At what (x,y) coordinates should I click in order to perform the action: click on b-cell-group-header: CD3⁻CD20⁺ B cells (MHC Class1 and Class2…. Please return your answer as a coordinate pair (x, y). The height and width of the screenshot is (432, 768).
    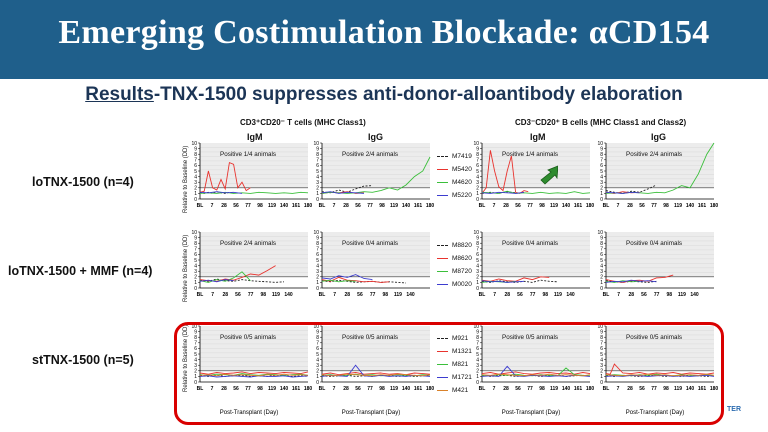
    Looking at the image, I should click on (601, 122).